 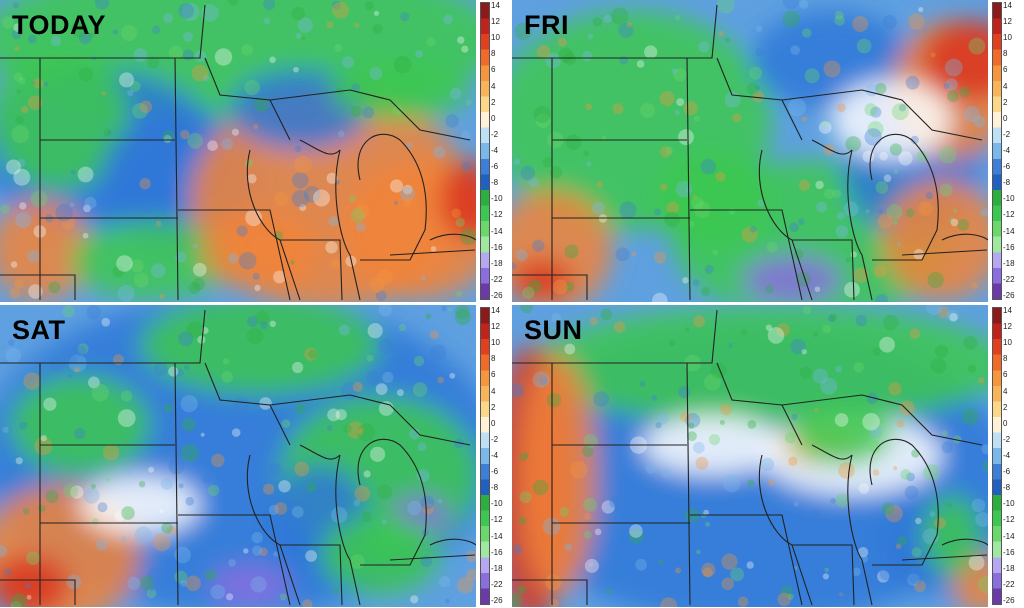 I want to click on day-label: SUN, so click(x=553, y=330).